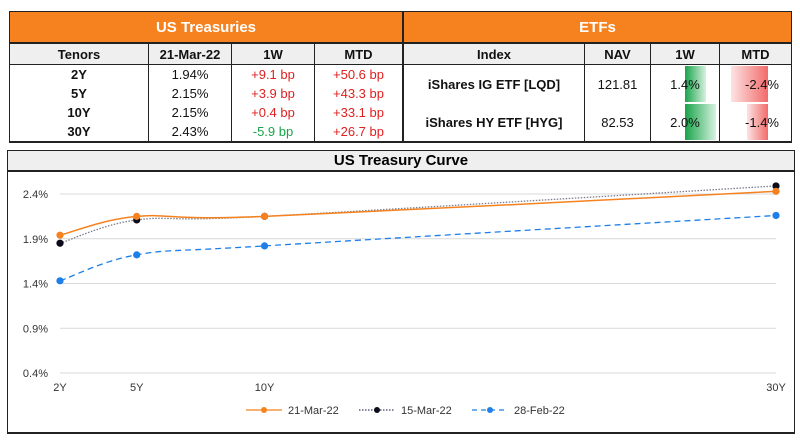 This screenshot has height=441, width=800. What do you see at coordinates (685, 54) in the screenshot?
I see `col-etf-1w: 1W` at bounding box center [685, 54].